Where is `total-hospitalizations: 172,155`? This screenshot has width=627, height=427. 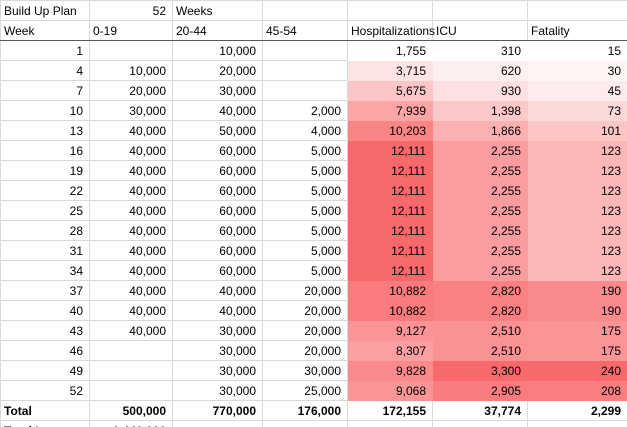
total-hospitalizations: 172,155 is located at coordinates (390, 410).